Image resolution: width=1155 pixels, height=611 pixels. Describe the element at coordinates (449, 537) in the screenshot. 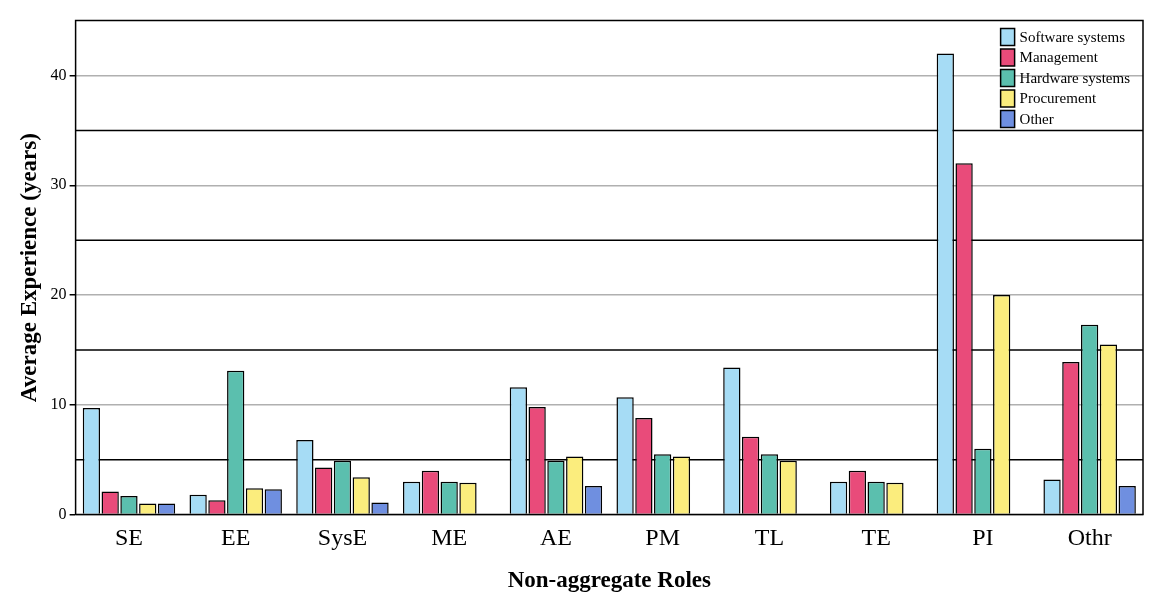

I see `x-tick-label: ME` at that location.